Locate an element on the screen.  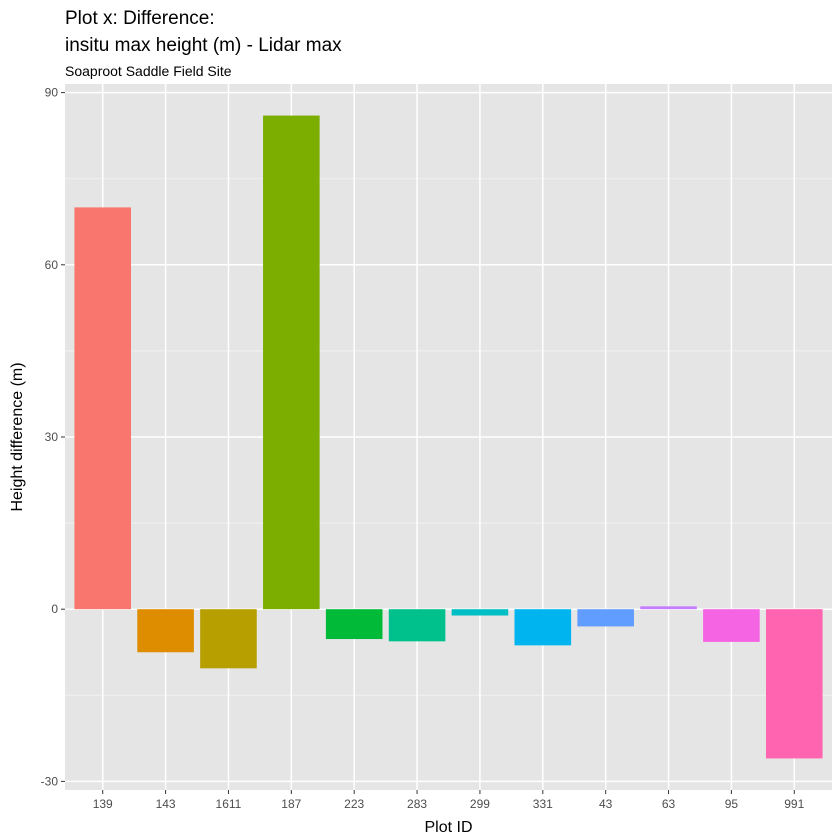
y-tick-label: 90 is located at coordinates (52, 93).